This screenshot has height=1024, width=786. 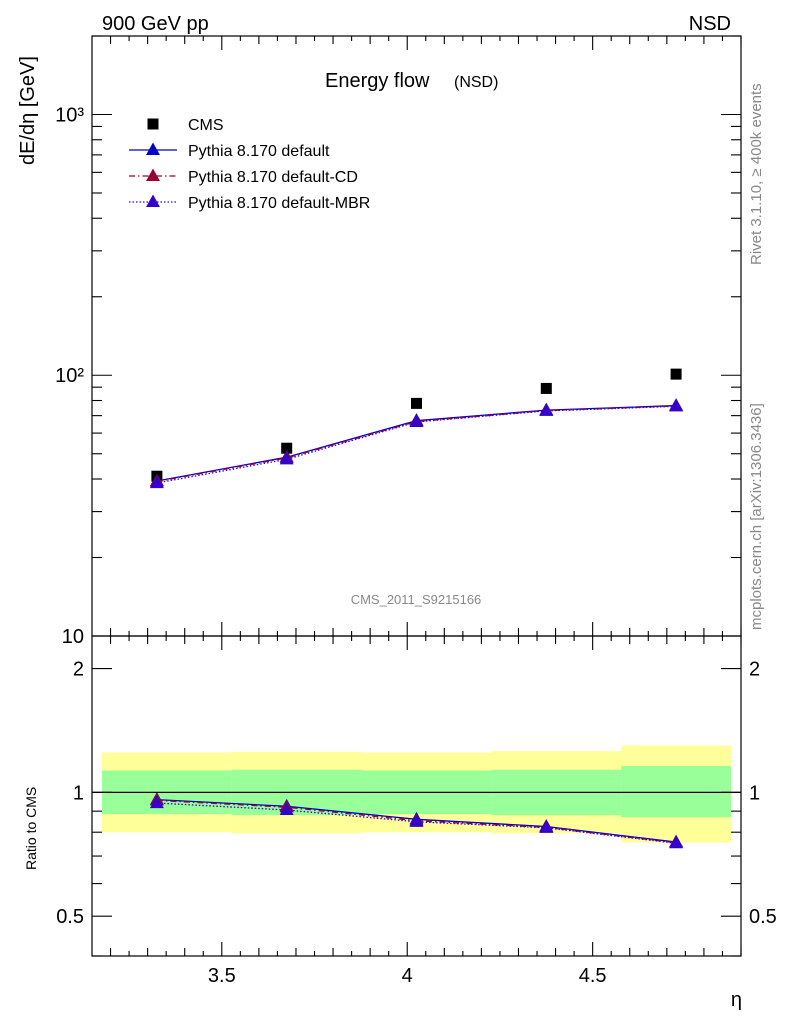 What do you see at coordinates (676, 791) in the screenshot?
I see `ratio-band-inner` at bounding box center [676, 791].